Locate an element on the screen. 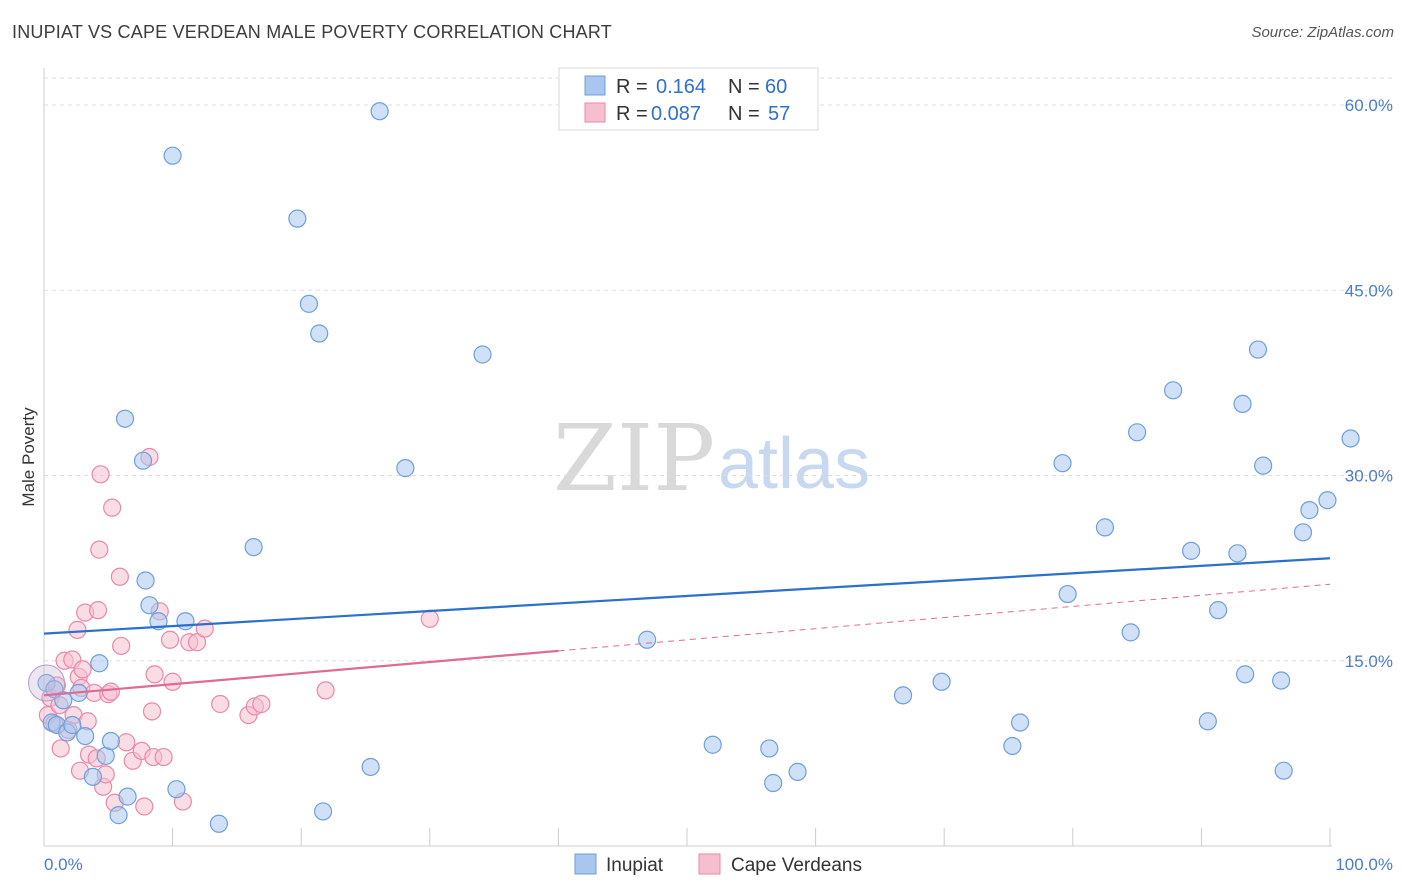  inupiat-trend-line is located at coordinates (687, 596).